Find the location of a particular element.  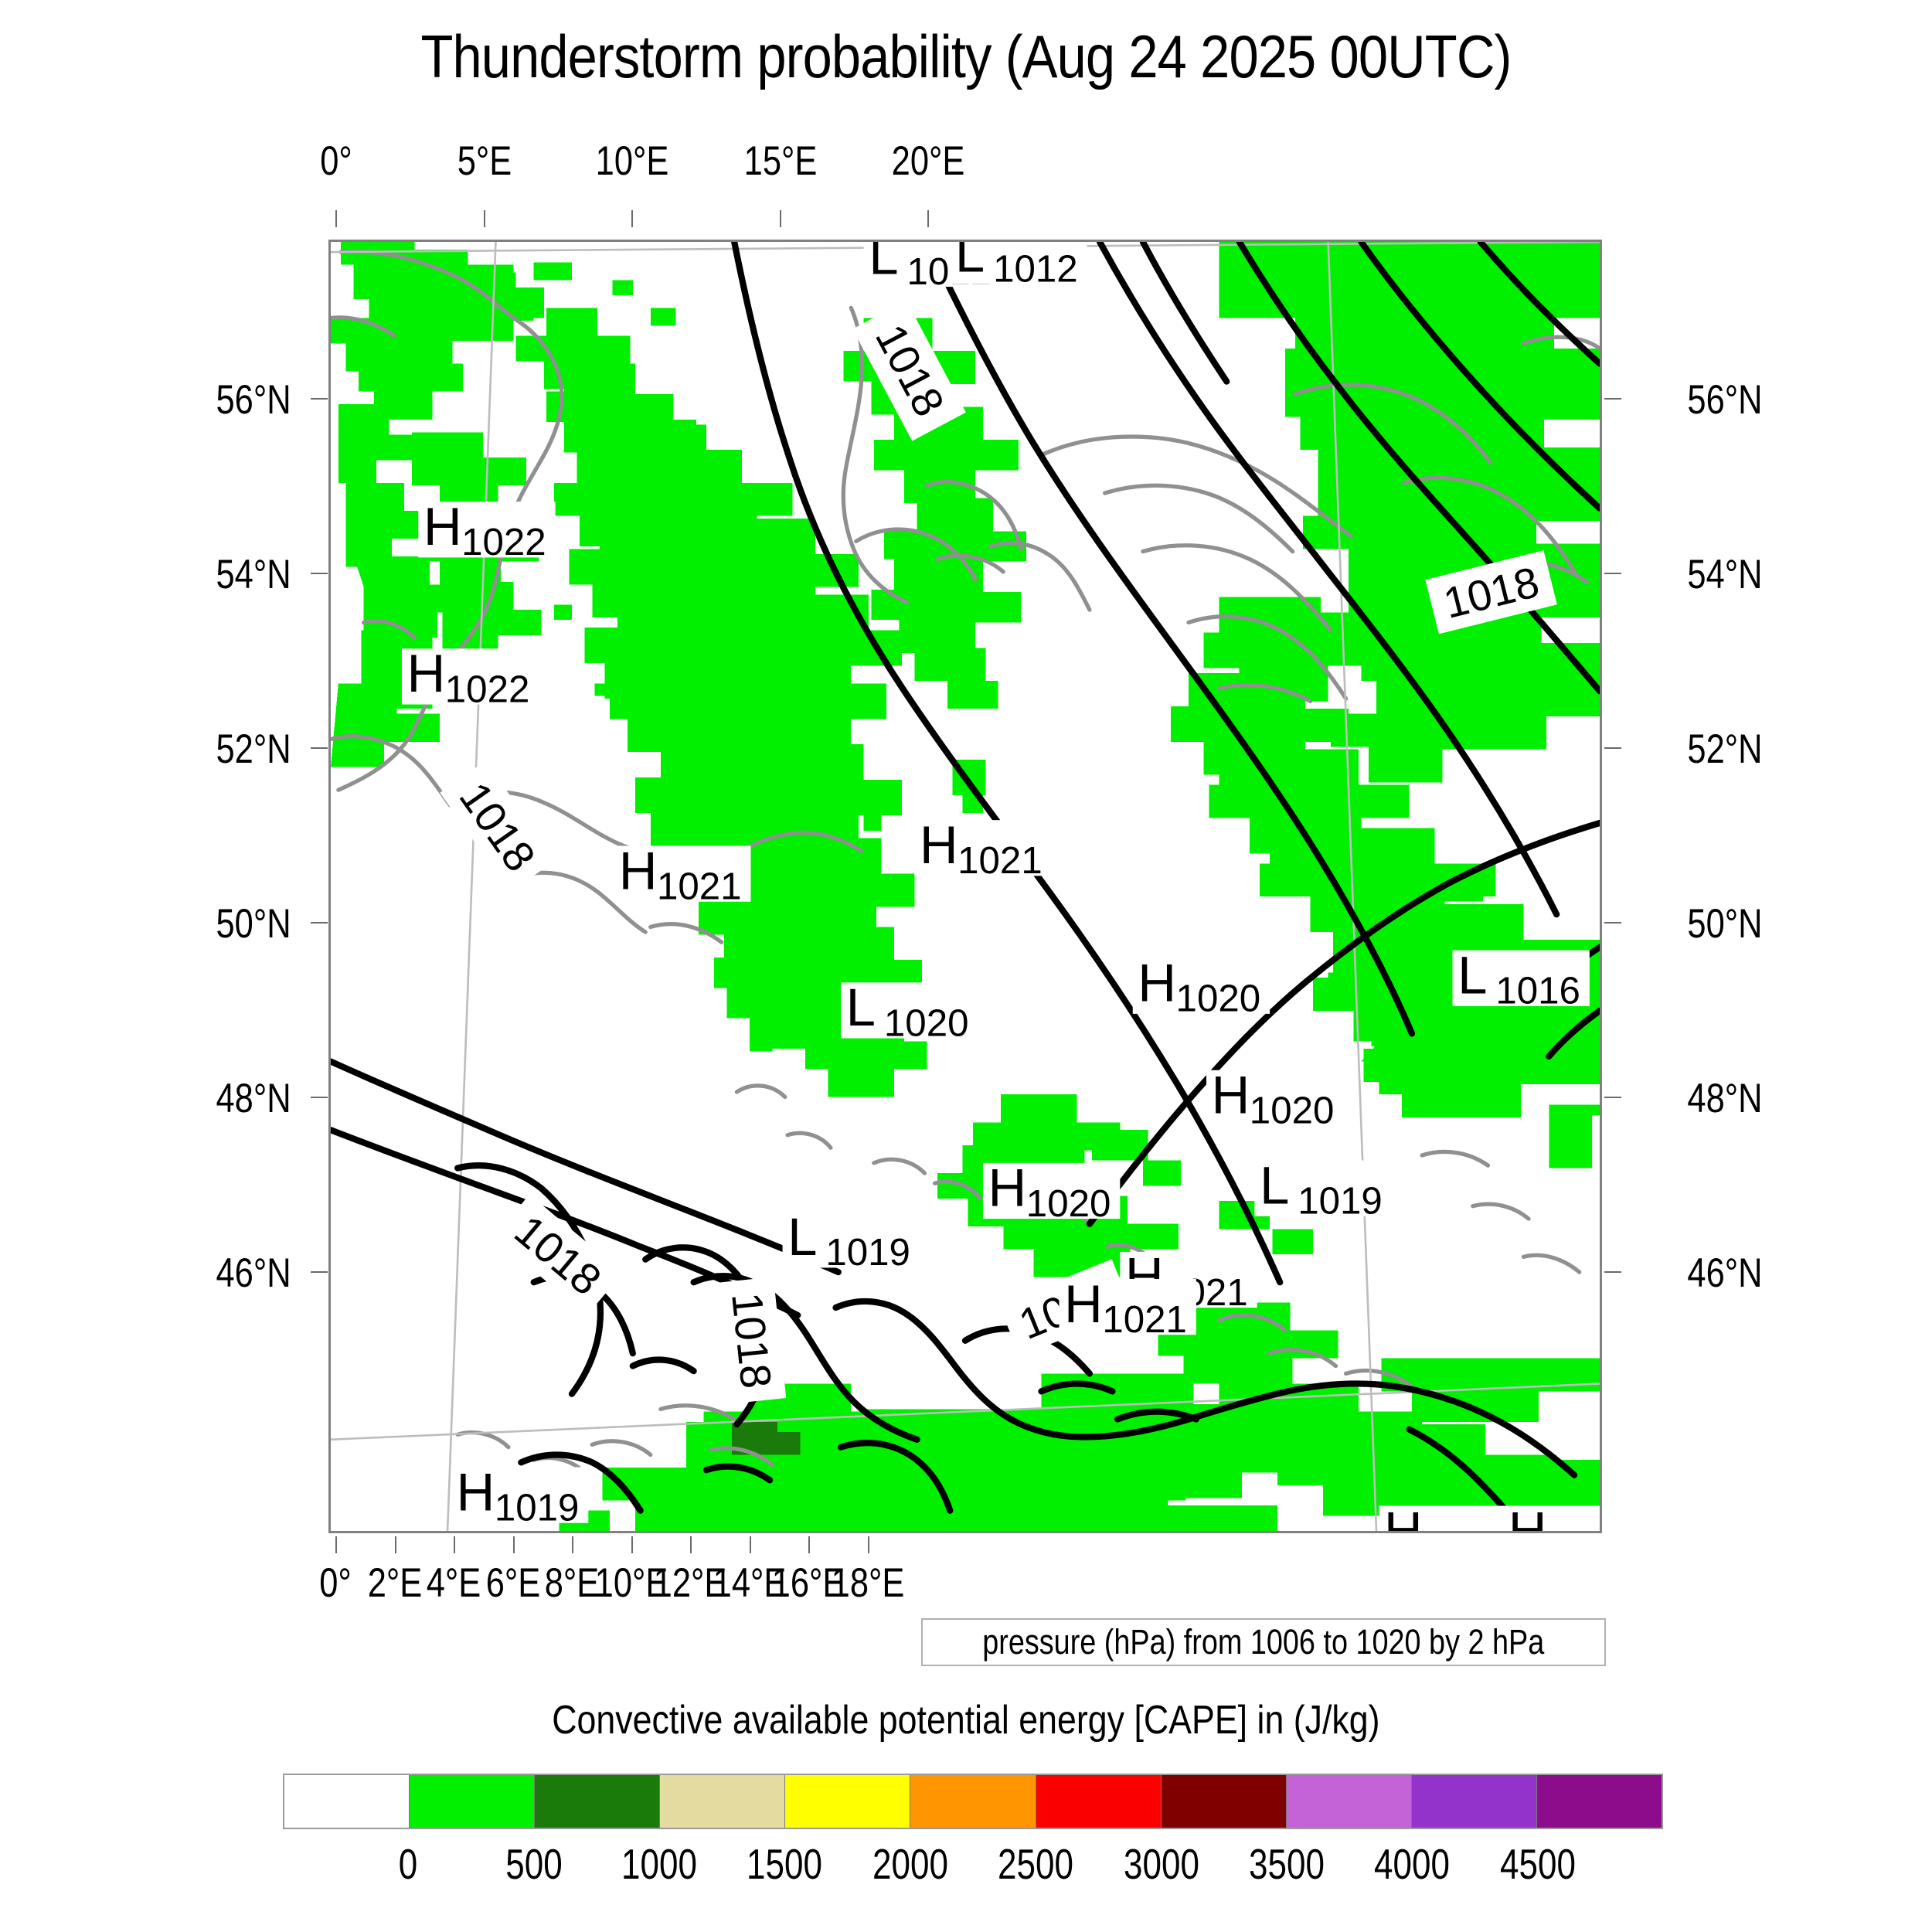

lon-label-bottom-6: 12°E is located at coordinates (690, 1583).